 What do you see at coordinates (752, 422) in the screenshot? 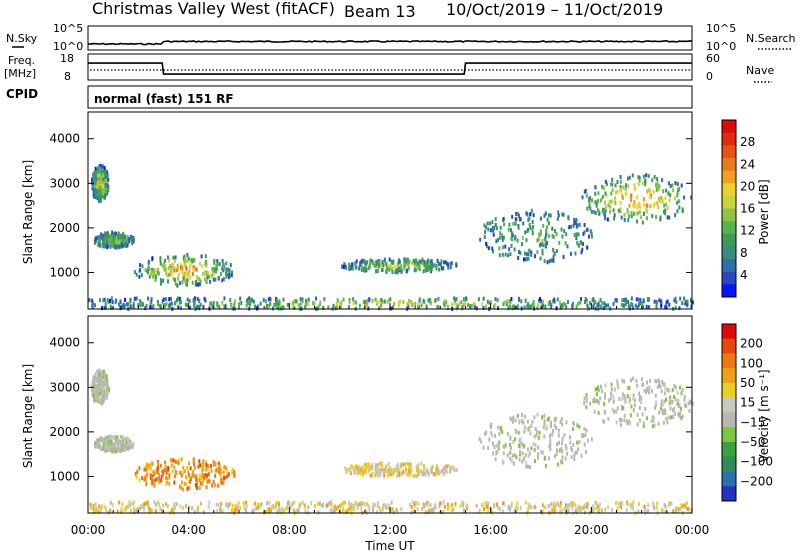
I see `velocity-cbtick-minus15: −15` at bounding box center [752, 422].